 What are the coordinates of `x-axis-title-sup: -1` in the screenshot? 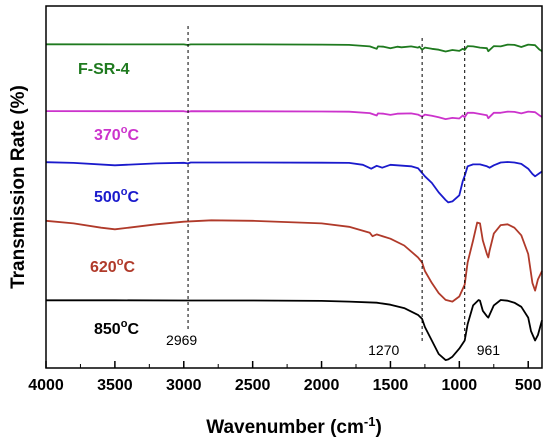 It's located at (370, 421).